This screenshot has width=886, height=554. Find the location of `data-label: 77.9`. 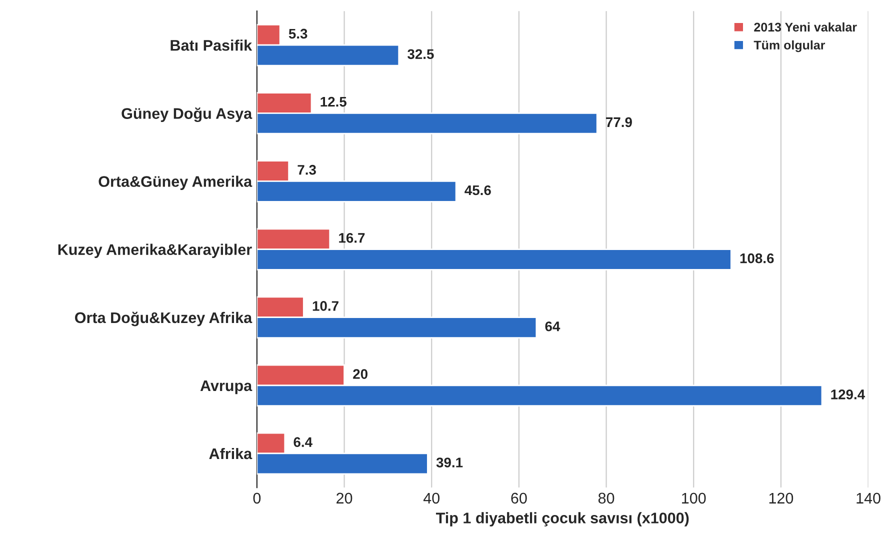

data-label: 77.9 is located at coordinates (619, 122).